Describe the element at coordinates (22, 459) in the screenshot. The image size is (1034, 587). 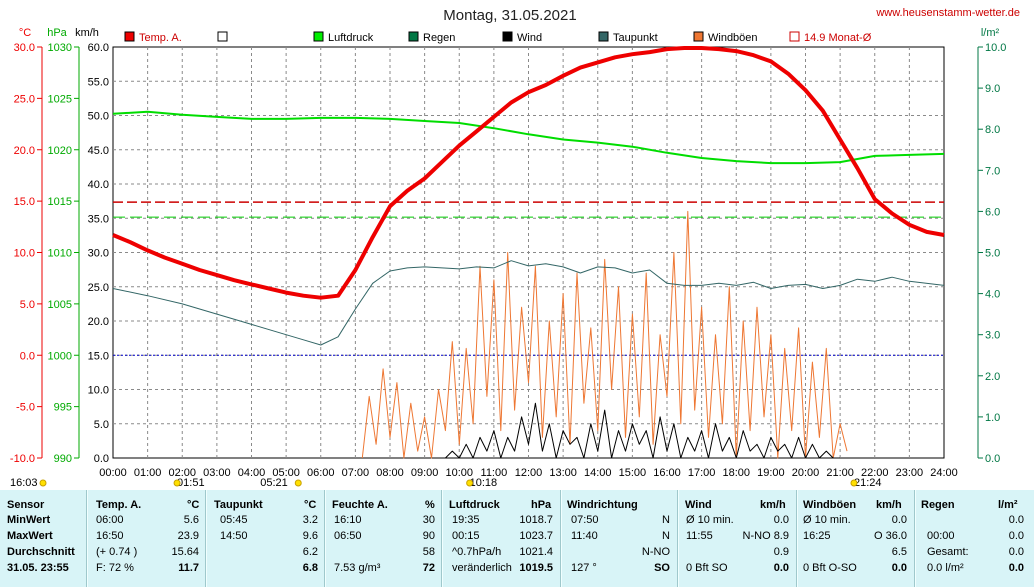
I see `temp-tick-label: -10.0` at that location.